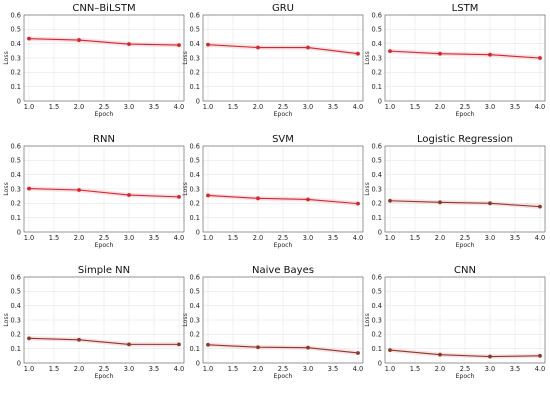  What do you see at coordinates (465, 139) in the screenshot?
I see `panel-title: Logistic Regression` at bounding box center [465, 139].